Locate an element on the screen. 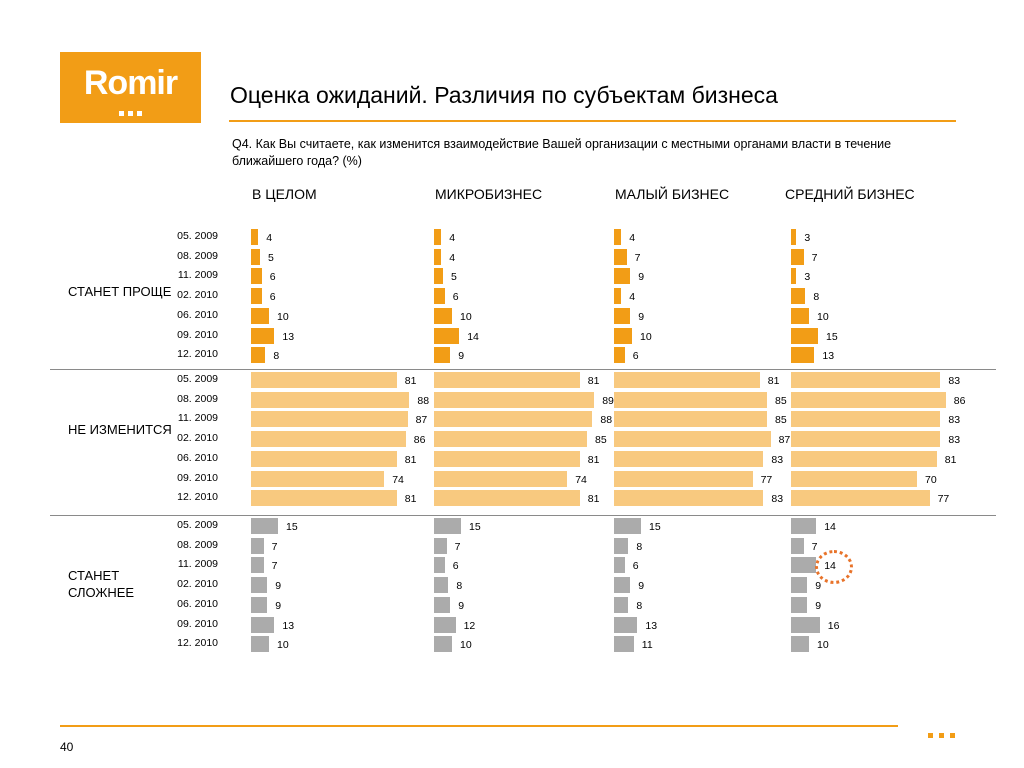 The width and height of the screenshot is (1024, 768). data-label: 74 is located at coordinates (581, 479).